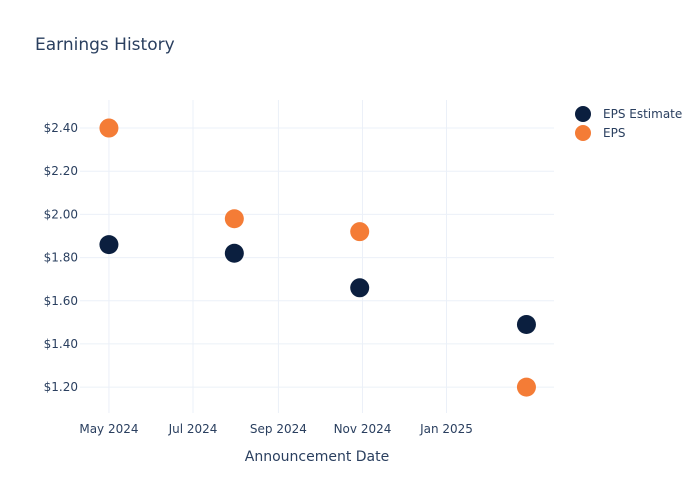 The image size is (700, 500). I want to click on x-tick-label: Jan 2025, so click(446, 429).